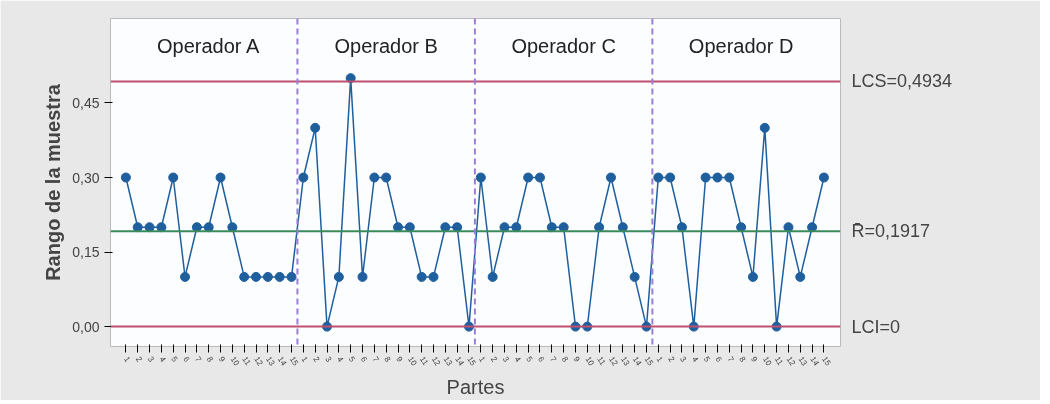 Image resolution: width=1050 pixels, height=404 pixels. I want to click on y-tick-label: 0,00, so click(86, 326).